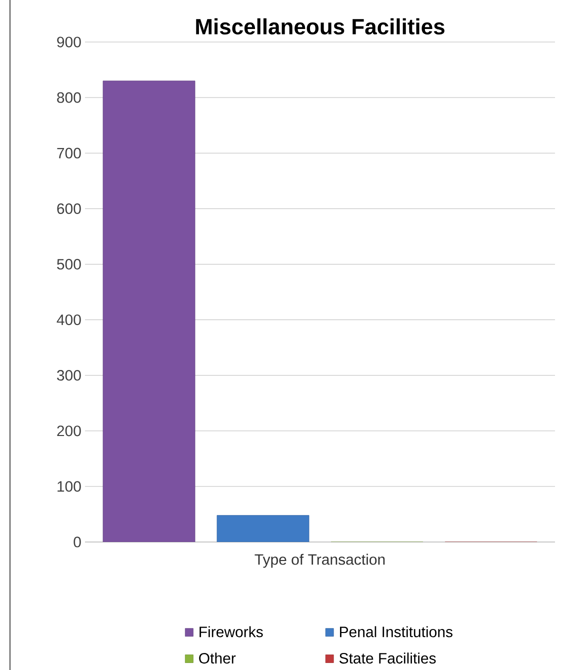 This screenshot has height=670, width=579. I want to click on x-axis-title: Type of Transaction, so click(319, 561).